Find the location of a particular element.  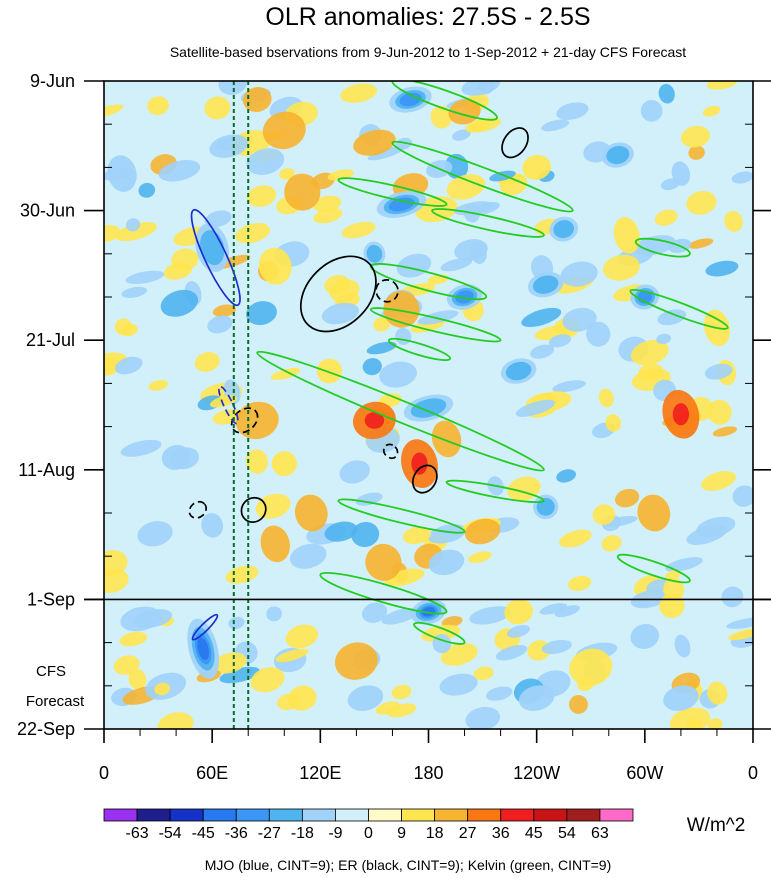

er-wave-contour is located at coordinates (425, 479).